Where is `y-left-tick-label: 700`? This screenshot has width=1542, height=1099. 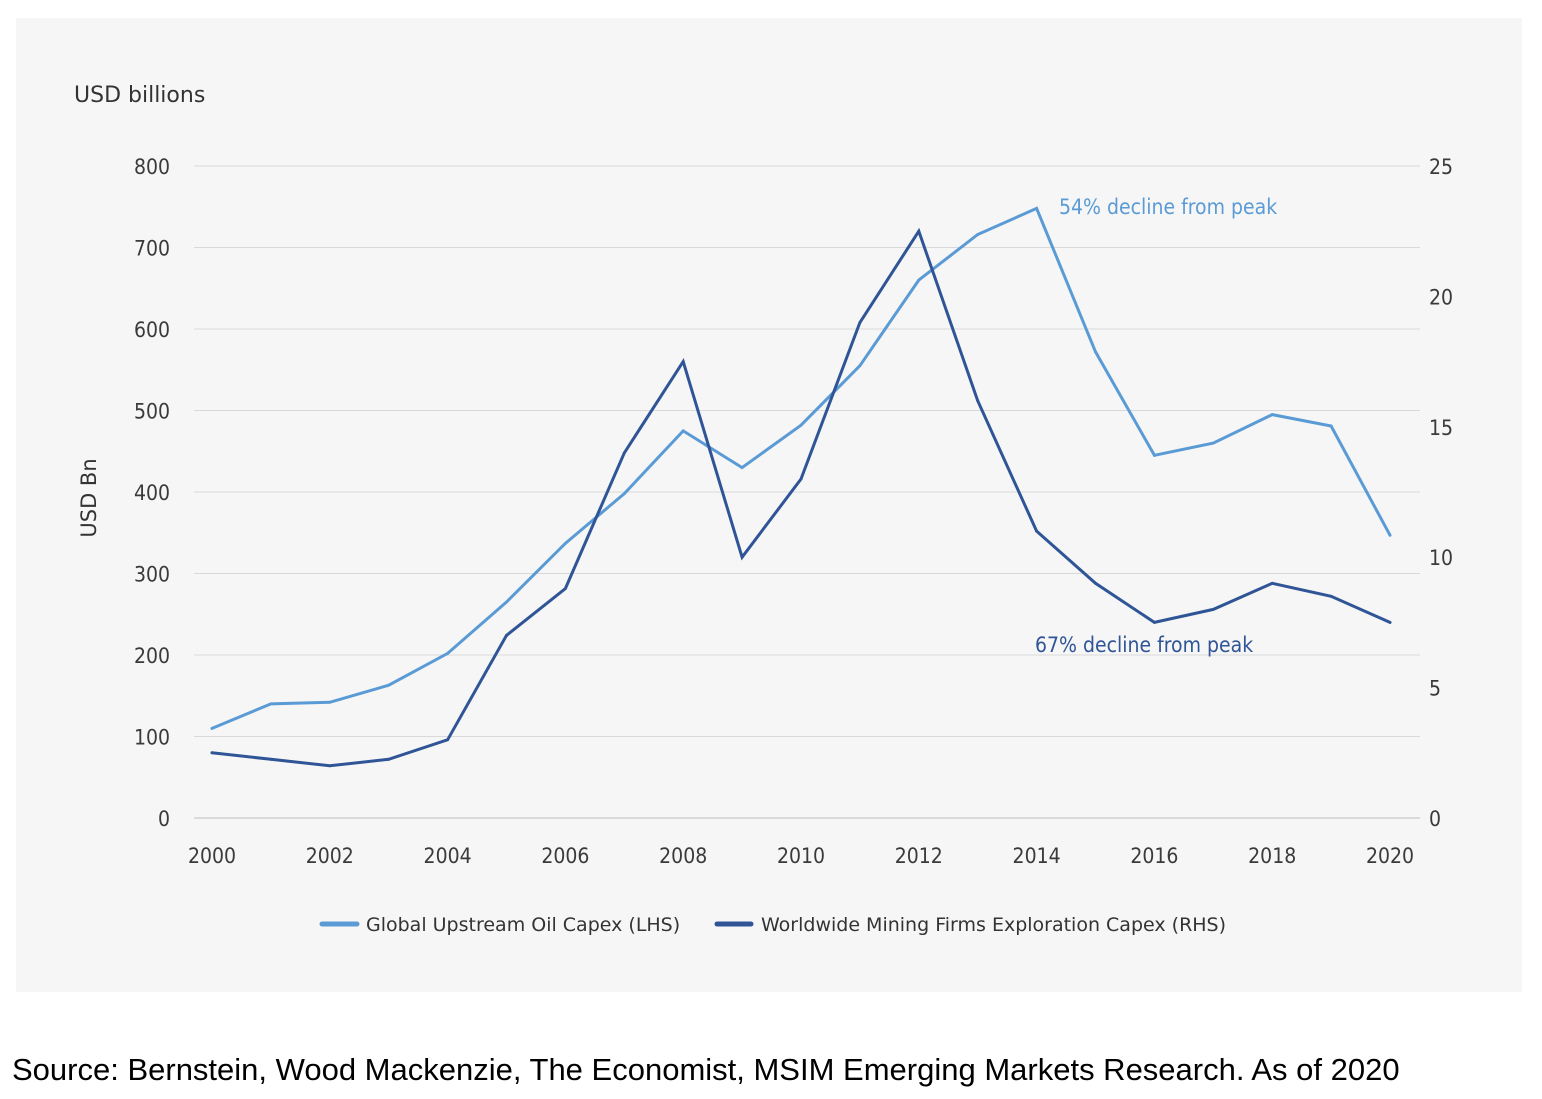 y-left-tick-label: 700 is located at coordinates (152, 249).